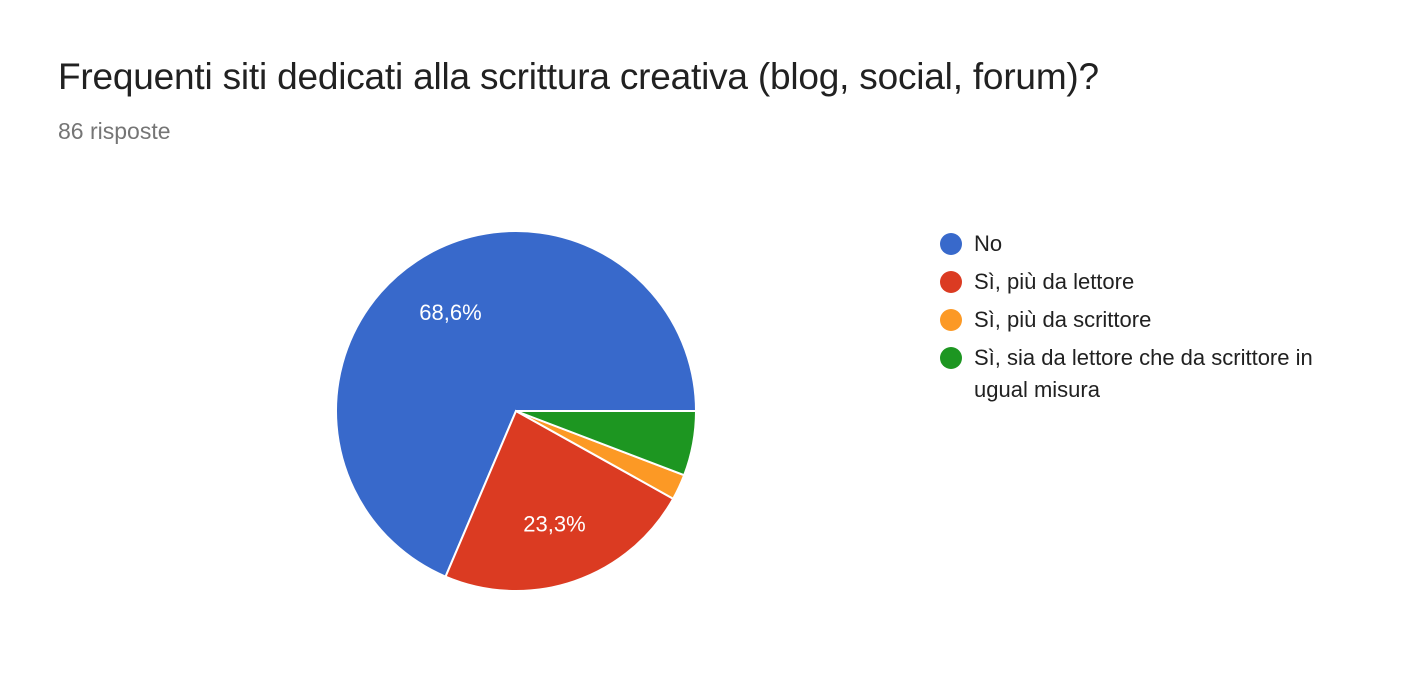 The width and height of the screenshot is (1426, 678). What do you see at coordinates (1054, 281) in the screenshot?
I see `legend-label: Sì, più da lettore` at bounding box center [1054, 281].